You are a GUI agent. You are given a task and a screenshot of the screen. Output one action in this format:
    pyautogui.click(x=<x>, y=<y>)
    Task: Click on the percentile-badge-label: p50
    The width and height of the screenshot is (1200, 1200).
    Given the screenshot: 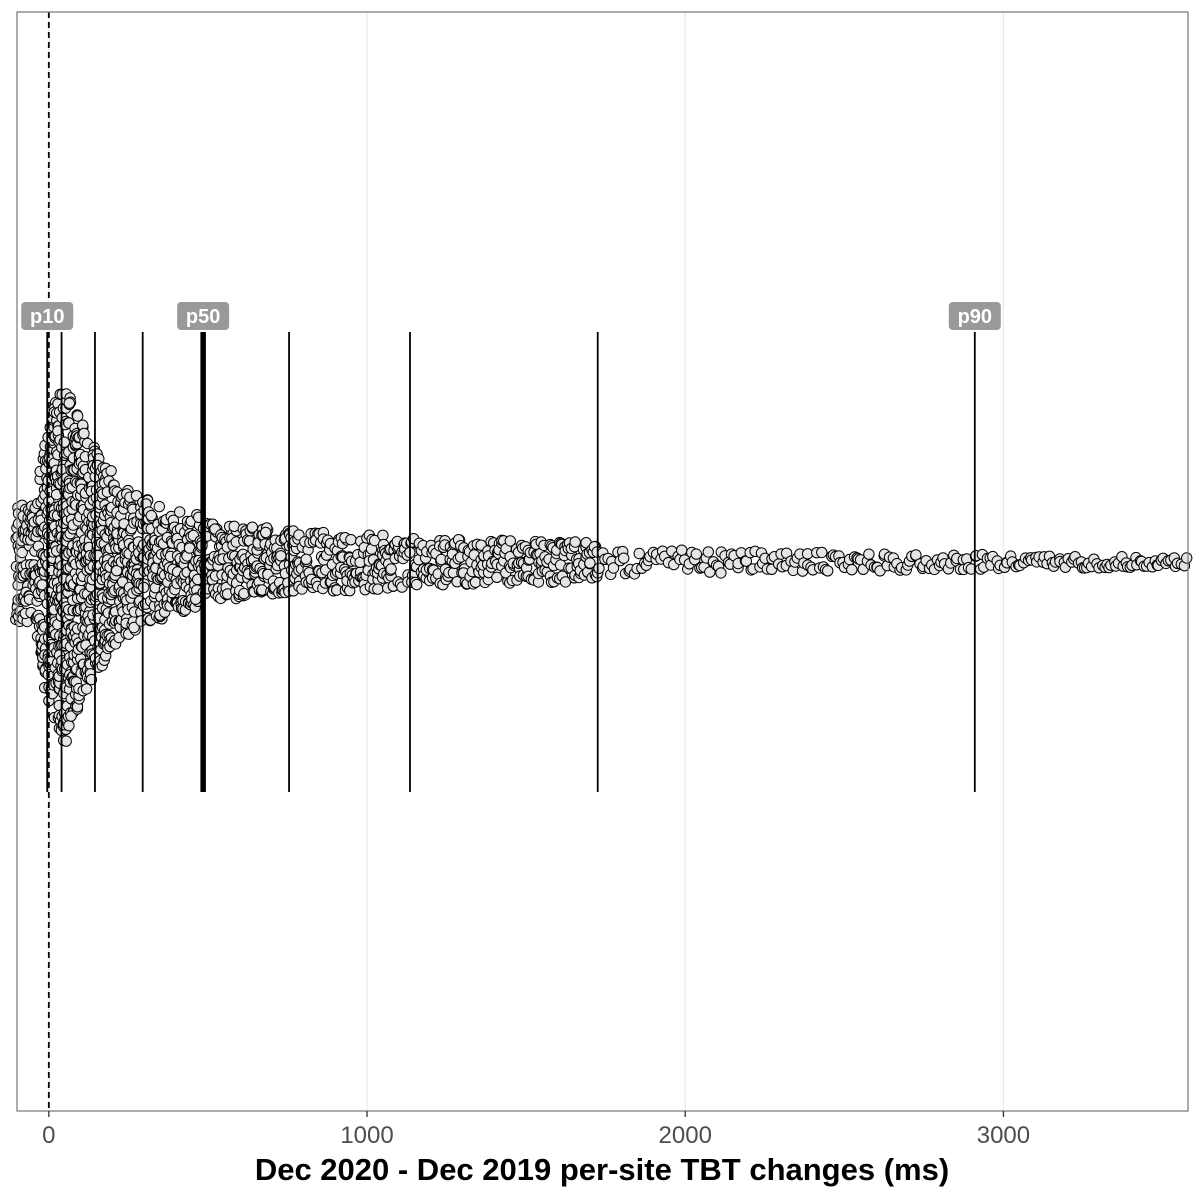 What is the action you would take?
    pyautogui.click(x=203, y=317)
    